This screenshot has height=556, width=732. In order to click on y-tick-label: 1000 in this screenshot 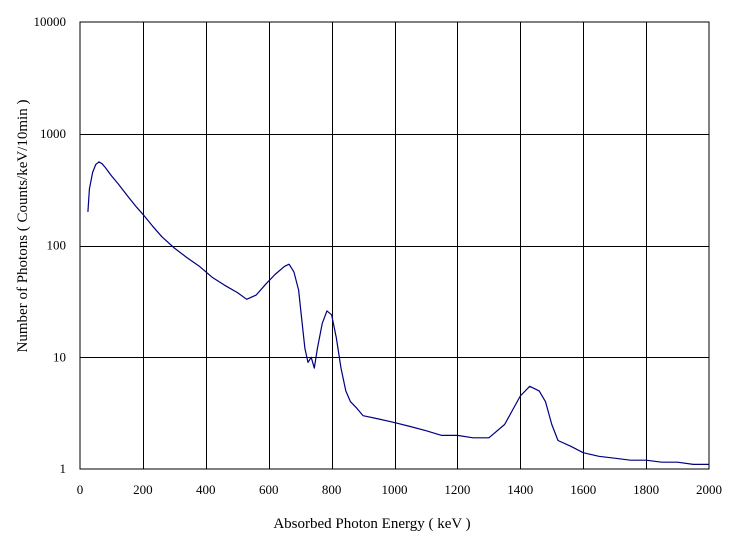, I will do `click(53, 133)`.